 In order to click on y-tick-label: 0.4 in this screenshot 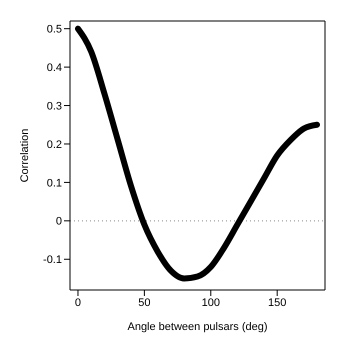, I will do `click(54, 68)`.